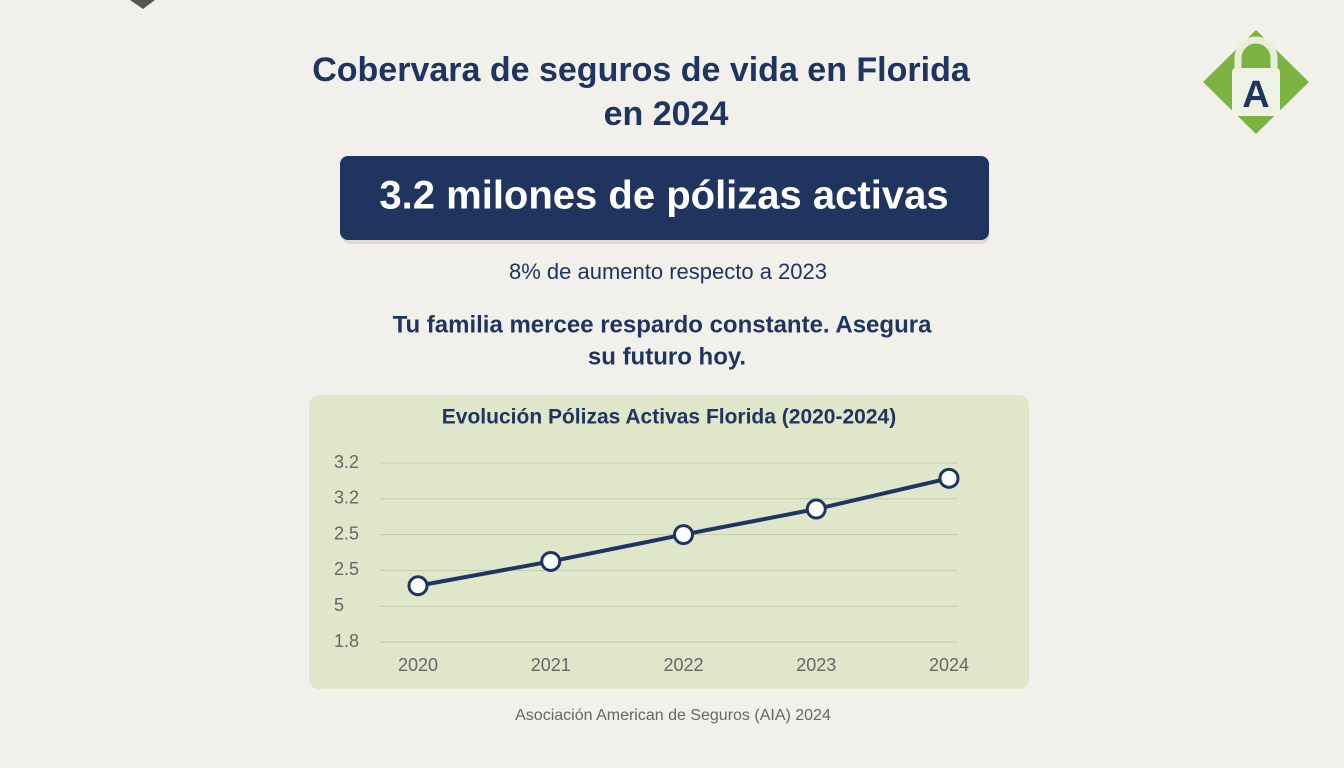 The image size is (1344, 768). What do you see at coordinates (949, 665) in the screenshot?
I see `x-tick-label: 2024` at bounding box center [949, 665].